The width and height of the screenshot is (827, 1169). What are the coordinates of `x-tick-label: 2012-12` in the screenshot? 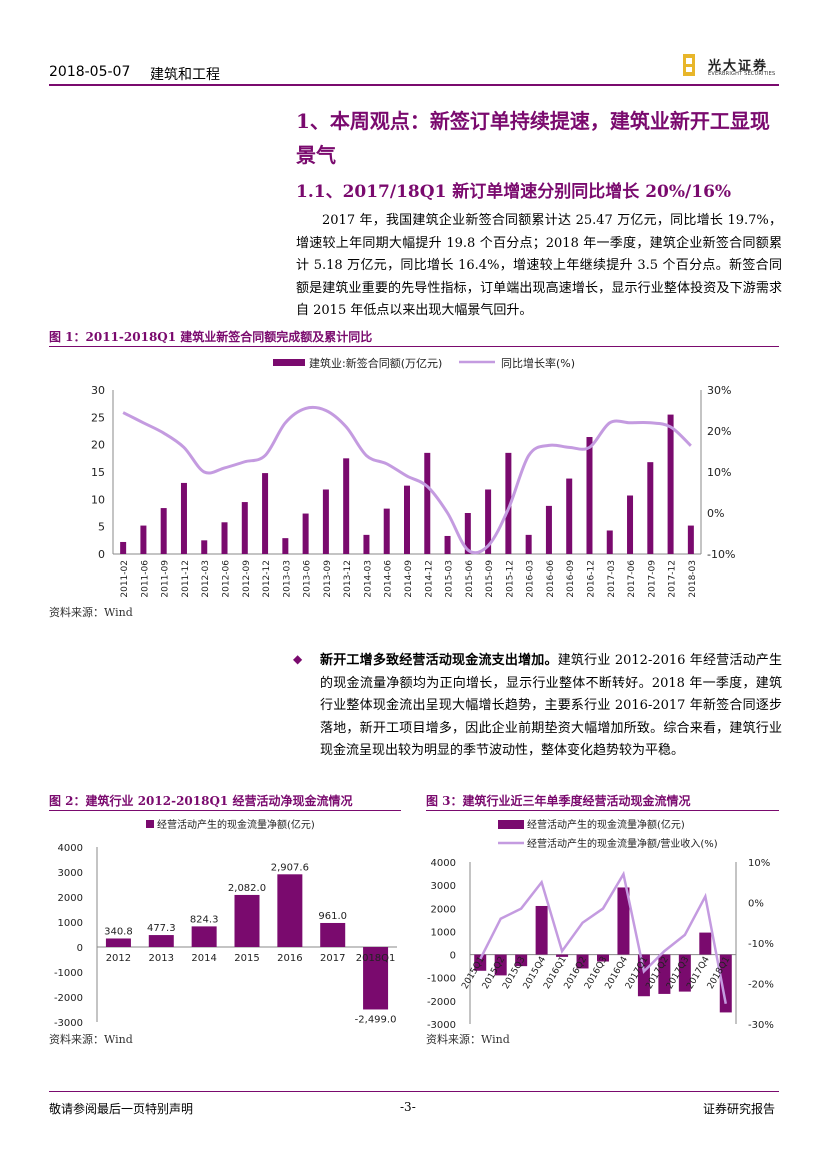 It's located at (267, 579).